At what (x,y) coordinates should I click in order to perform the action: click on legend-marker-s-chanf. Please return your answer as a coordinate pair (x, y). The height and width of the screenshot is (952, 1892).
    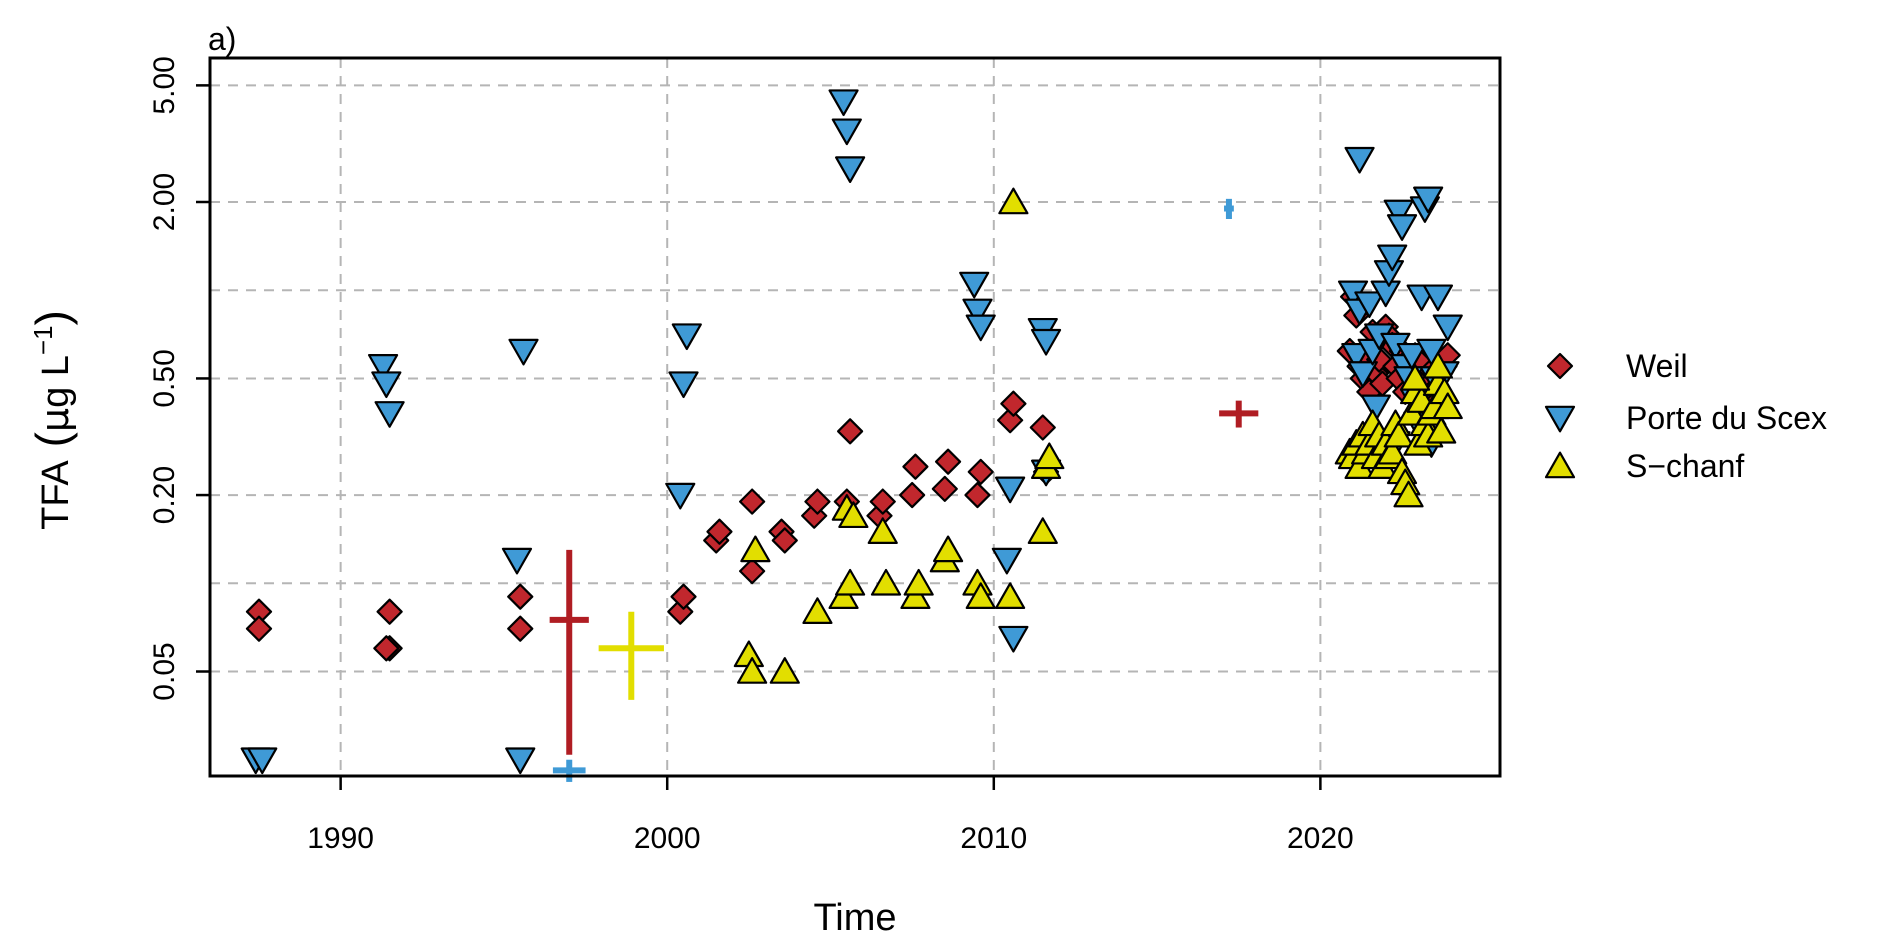
    Looking at the image, I should click on (1560, 465).